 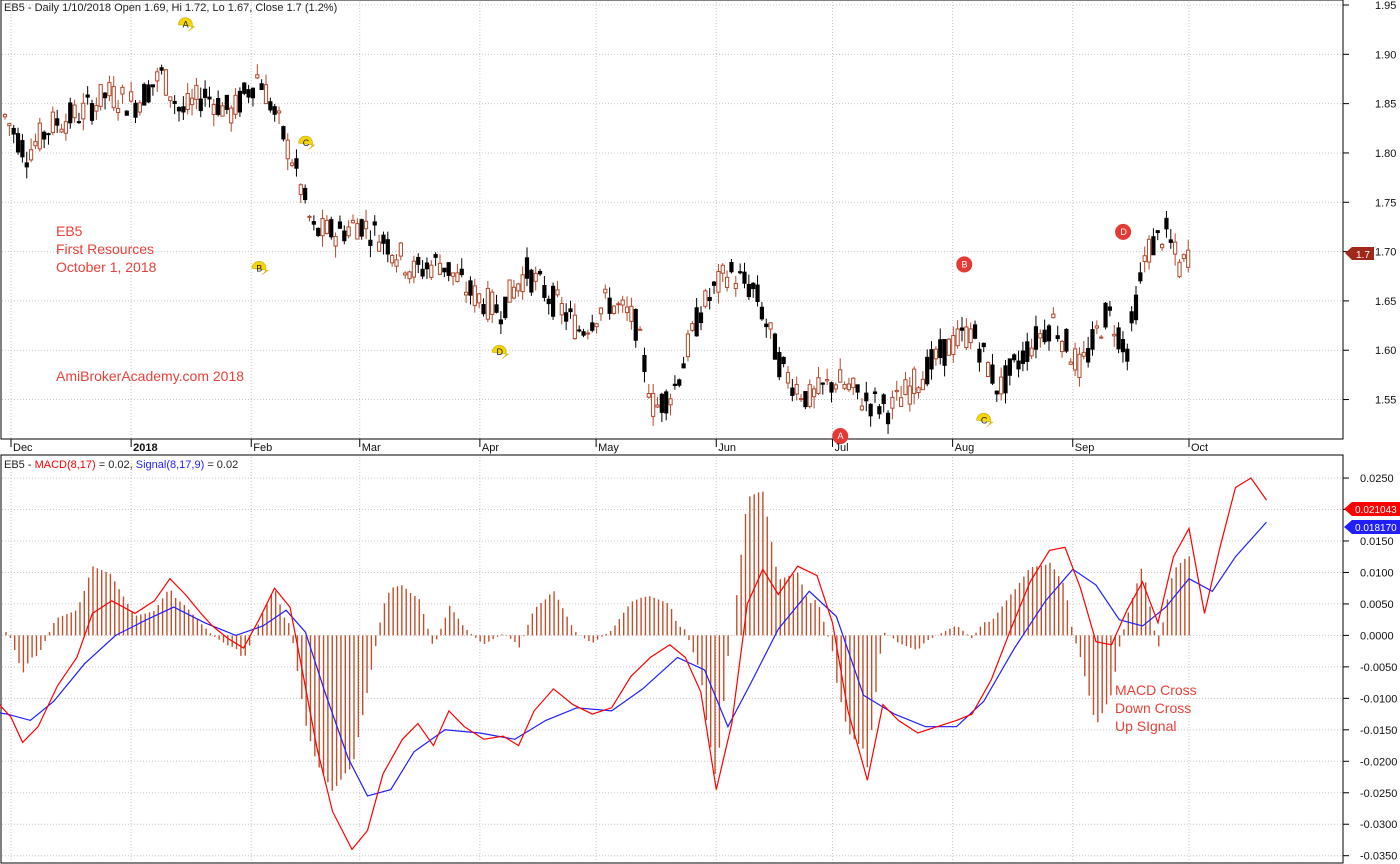 I want to click on price-y-tick-label: 1.55, so click(x=1385, y=401).